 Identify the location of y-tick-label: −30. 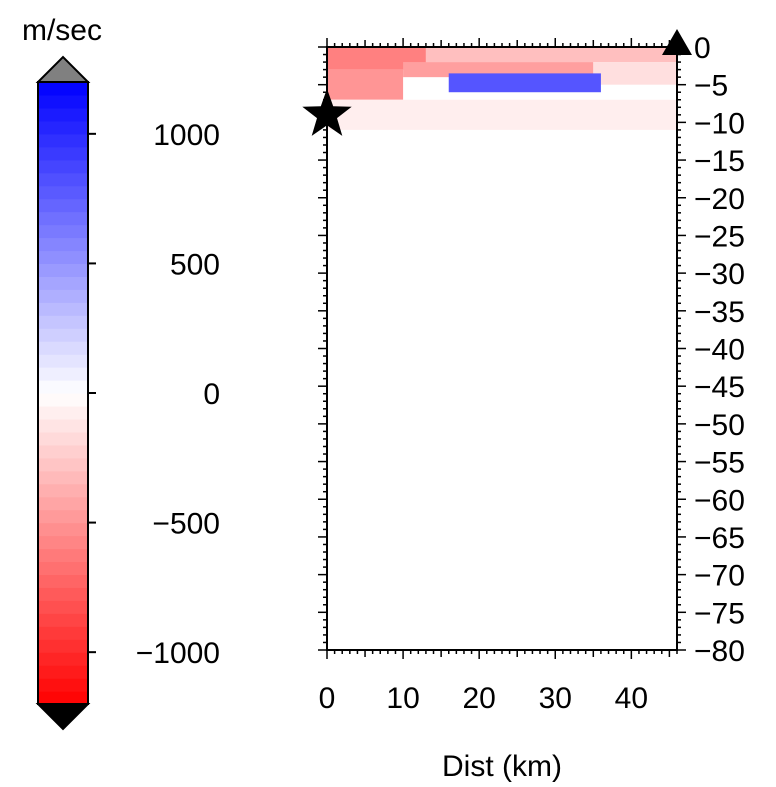
(719, 274).